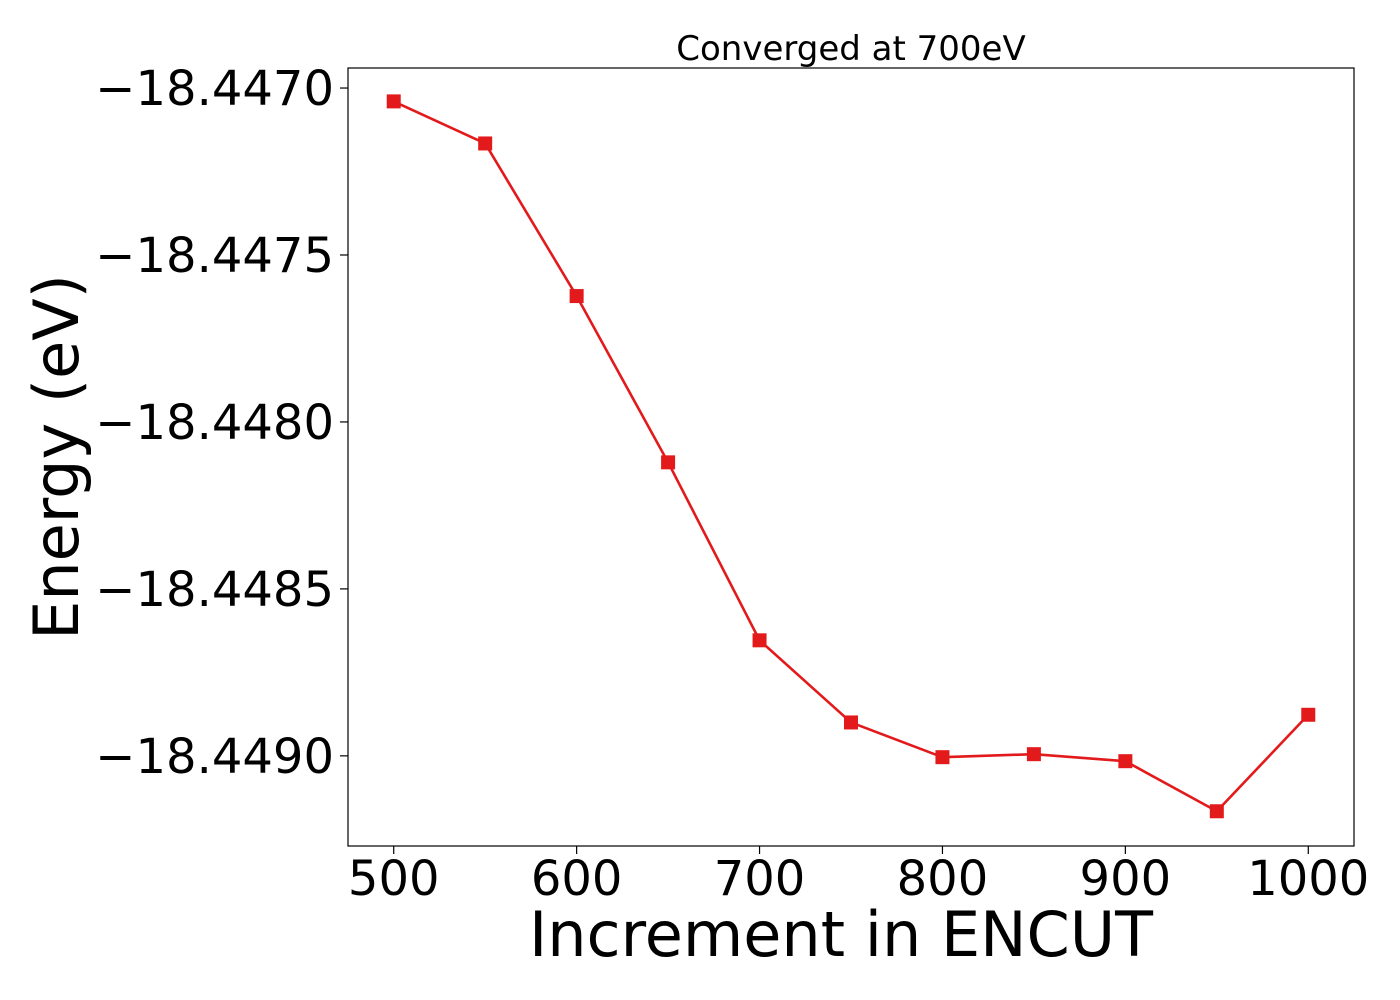  I want to click on x-tick-label: 600, so click(577, 879).